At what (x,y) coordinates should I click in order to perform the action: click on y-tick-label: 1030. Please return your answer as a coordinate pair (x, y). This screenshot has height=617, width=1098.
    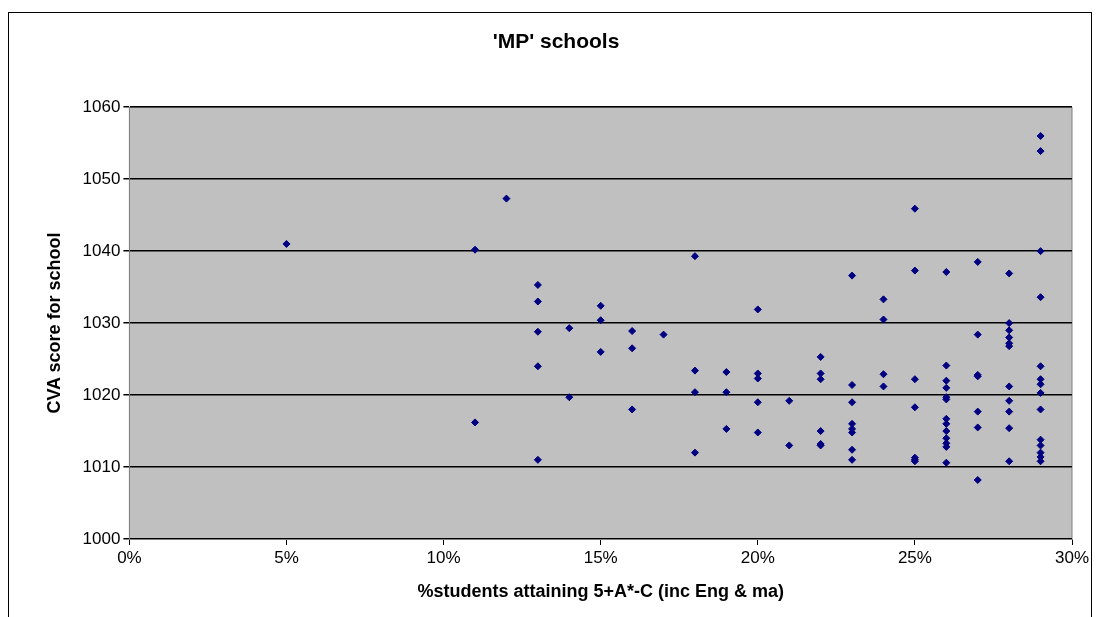
    Looking at the image, I should click on (101, 322).